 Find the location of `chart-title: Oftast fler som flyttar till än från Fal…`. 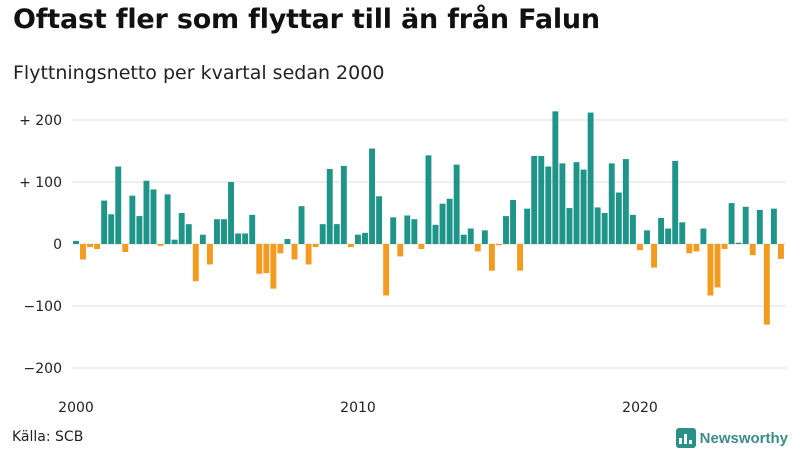

chart-title: Oftast fler som flyttar till än från Fal… is located at coordinates (306, 19).